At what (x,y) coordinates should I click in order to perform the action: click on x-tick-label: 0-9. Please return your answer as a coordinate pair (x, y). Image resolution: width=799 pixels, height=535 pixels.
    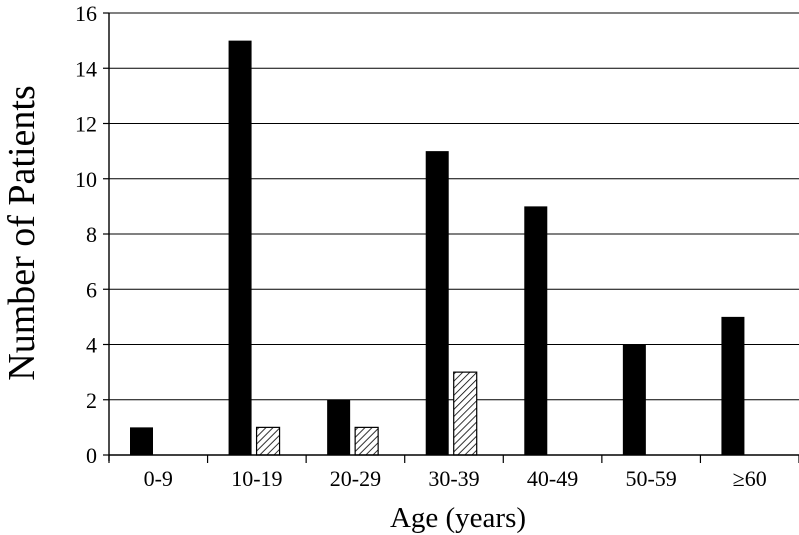
    Looking at the image, I should click on (158, 478).